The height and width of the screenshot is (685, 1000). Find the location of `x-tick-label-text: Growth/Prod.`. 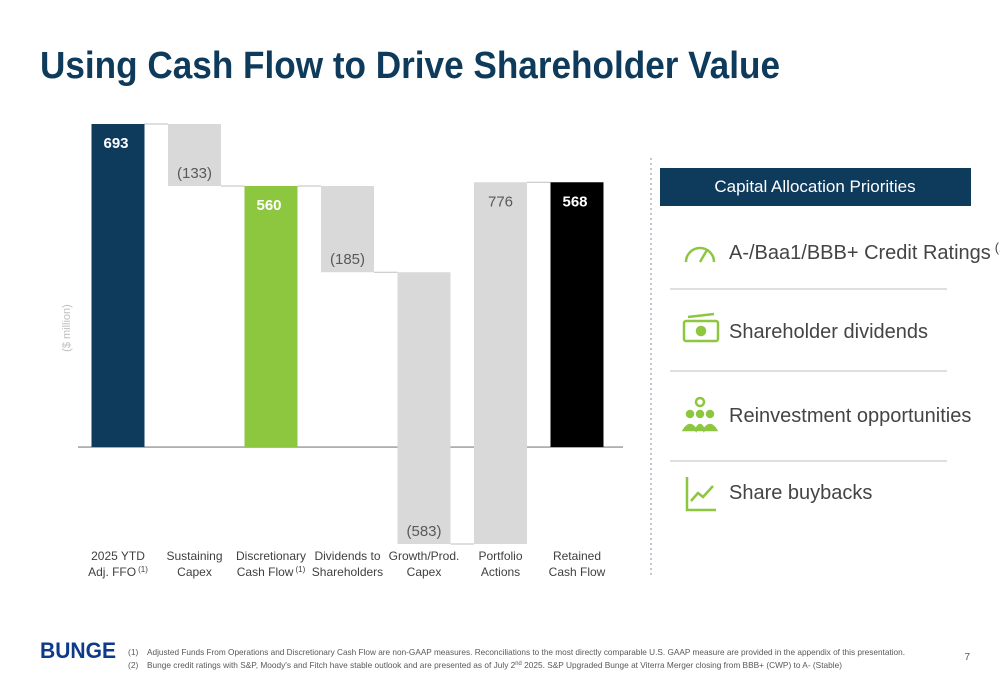

x-tick-label-text: Growth/Prod. is located at coordinates (424, 556).